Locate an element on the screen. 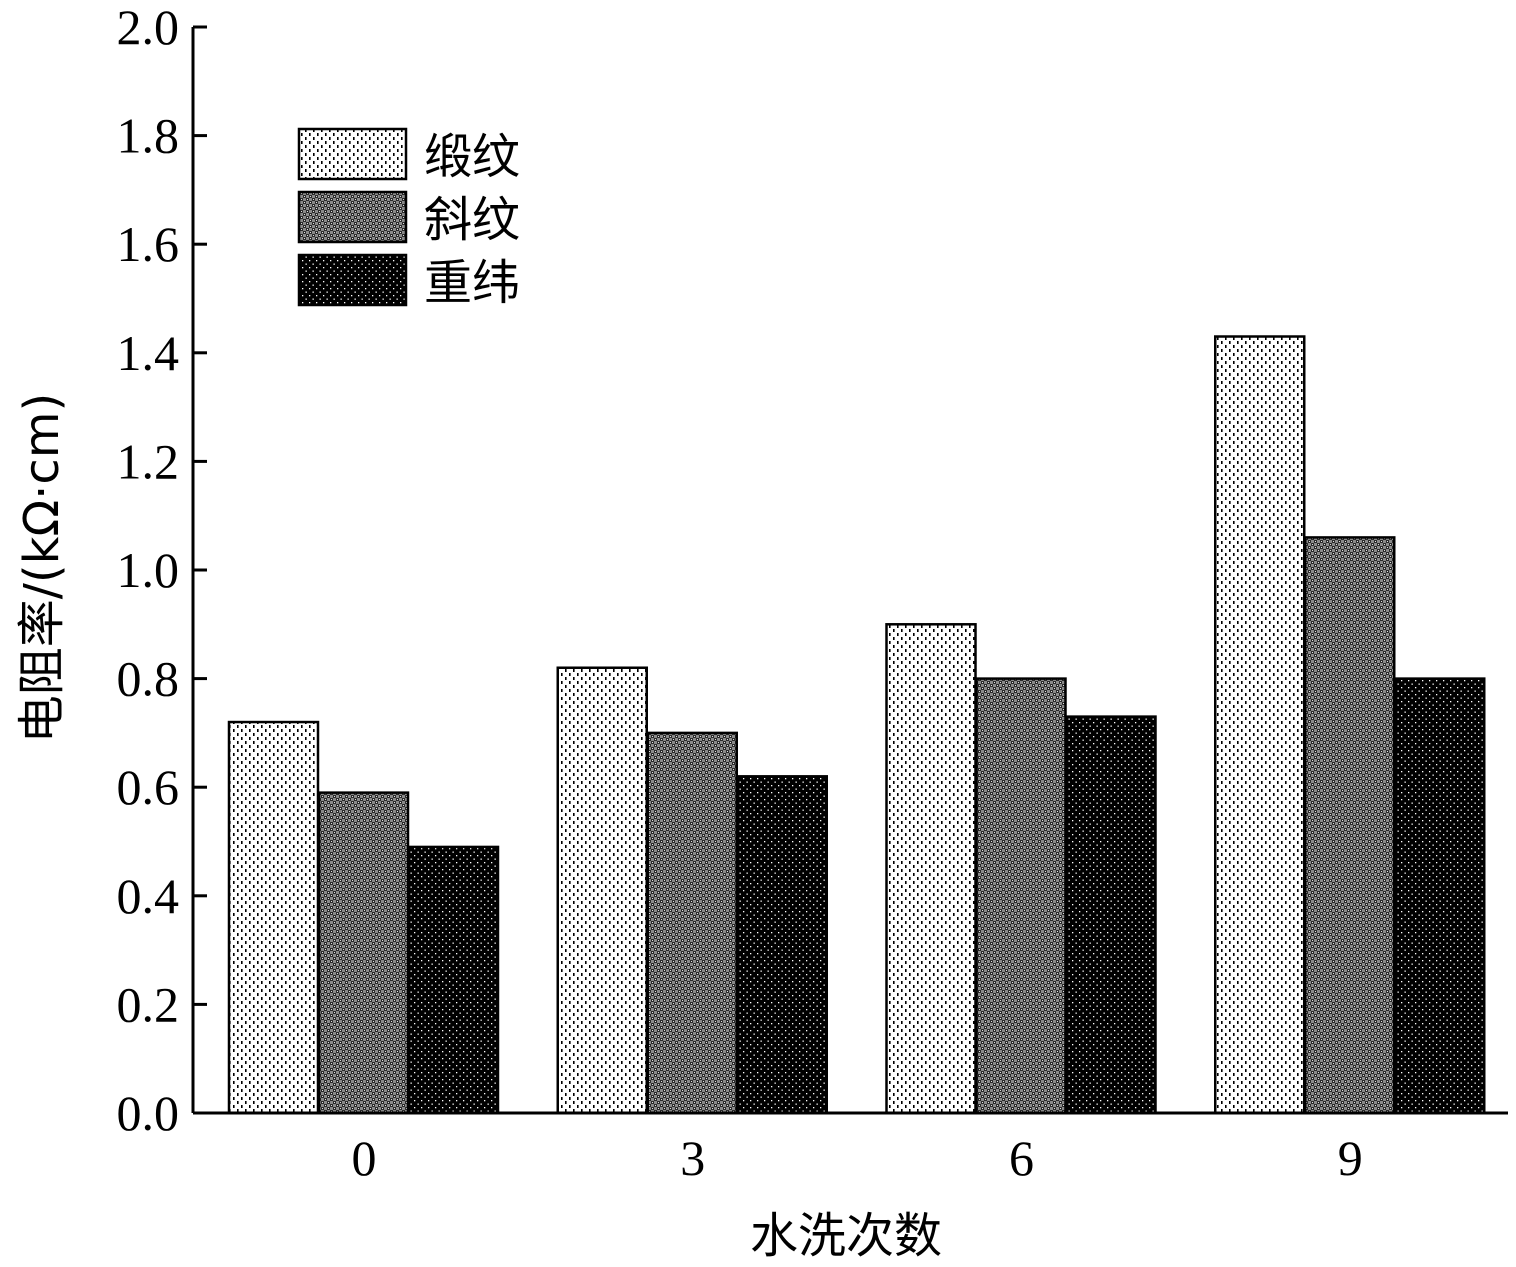 Image resolution: width=1516 pixels, height=1267 pixels. y-tick-label: 1.2 is located at coordinates (148, 461).